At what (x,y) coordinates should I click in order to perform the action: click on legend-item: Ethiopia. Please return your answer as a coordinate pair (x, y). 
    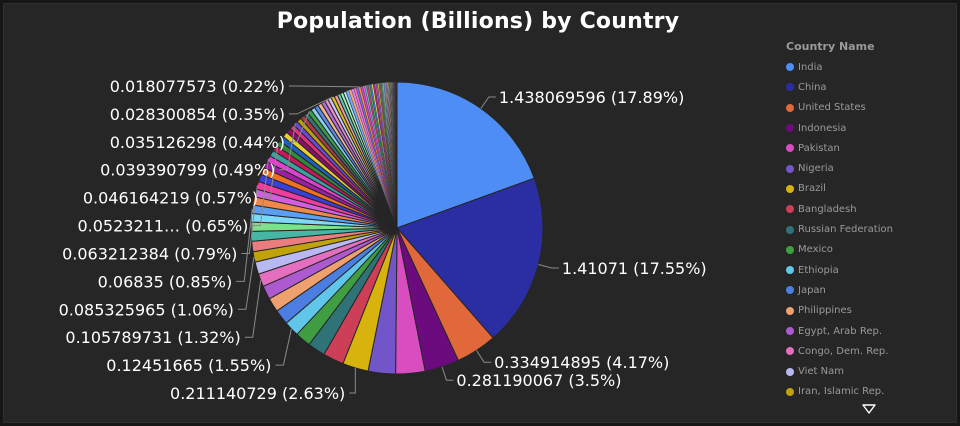
    Looking at the image, I should click on (866, 270).